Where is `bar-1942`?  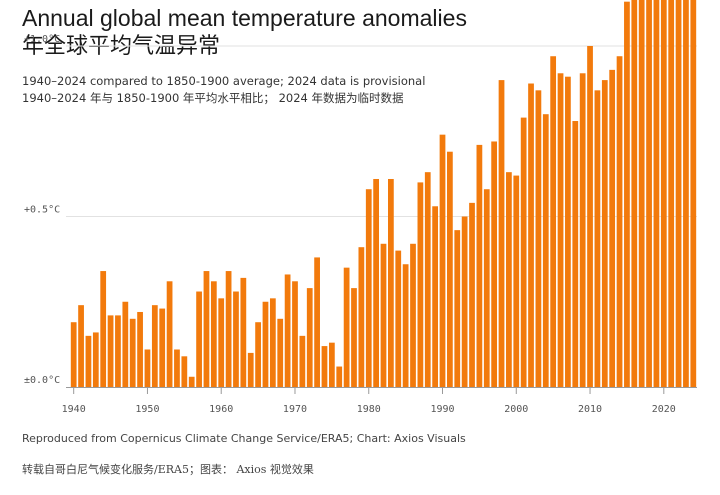
bar-1942 is located at coordinates (88, 361).